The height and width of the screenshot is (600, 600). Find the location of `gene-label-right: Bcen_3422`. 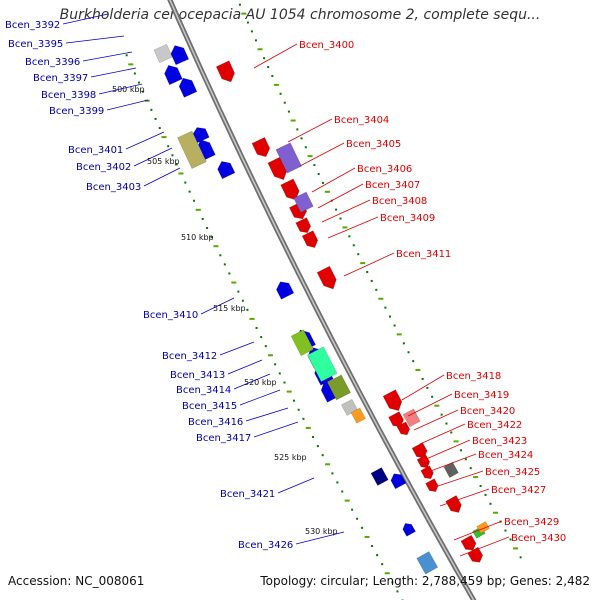

gene-label-right: Bcen_3422 is located at coordinates (494, 425).